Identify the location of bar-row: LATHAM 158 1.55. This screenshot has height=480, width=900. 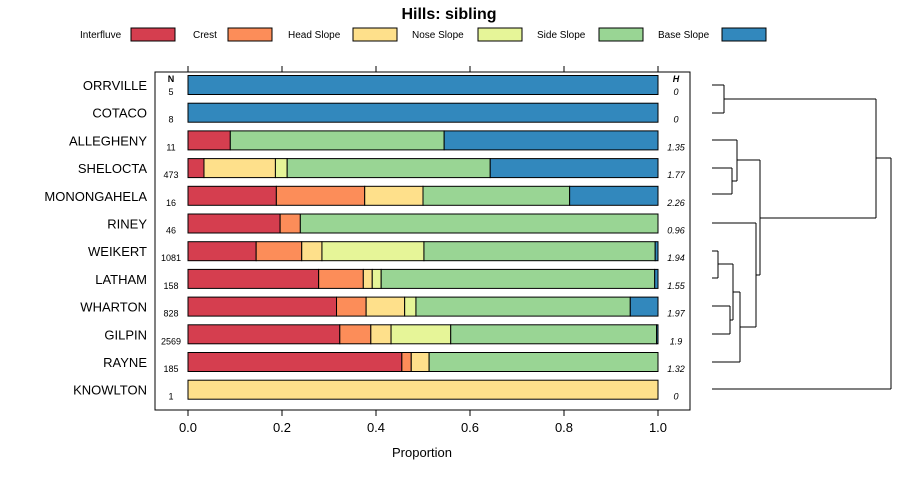
(390, 279).